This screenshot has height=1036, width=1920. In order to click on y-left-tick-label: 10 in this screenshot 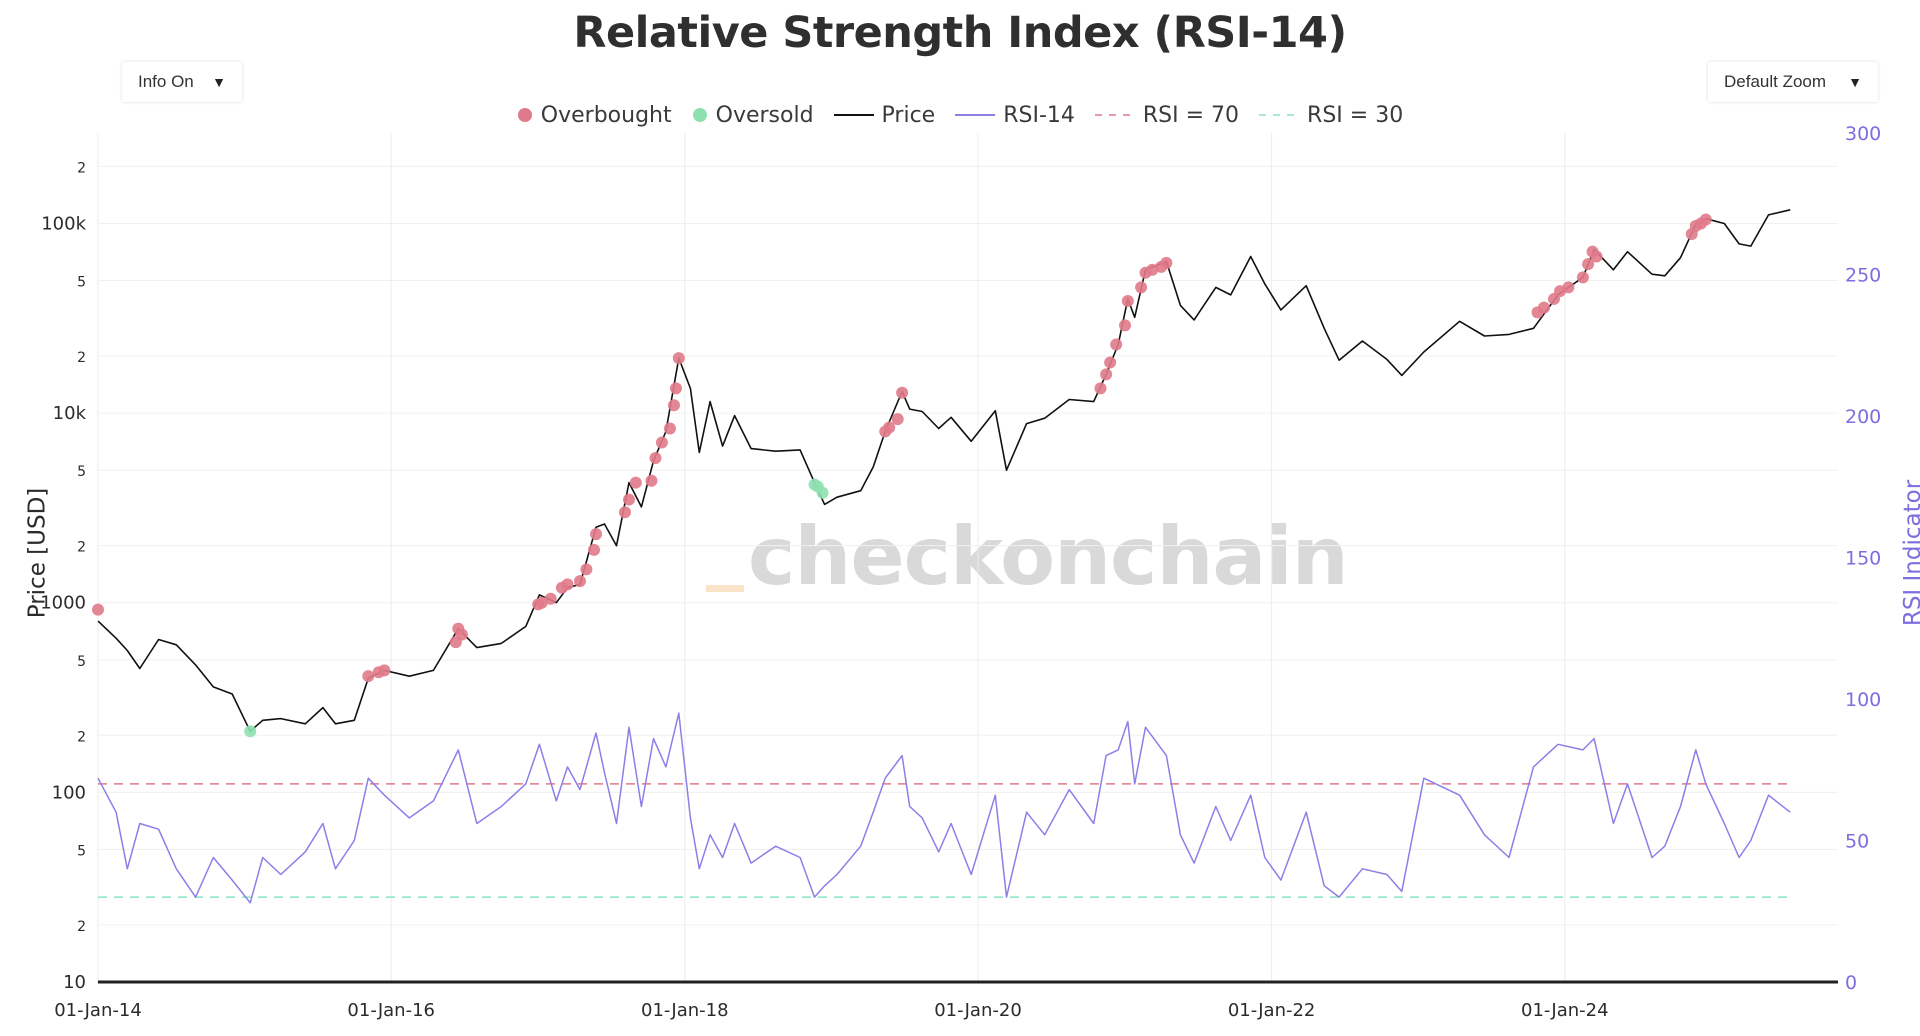, I will do `click(74, 982)`.